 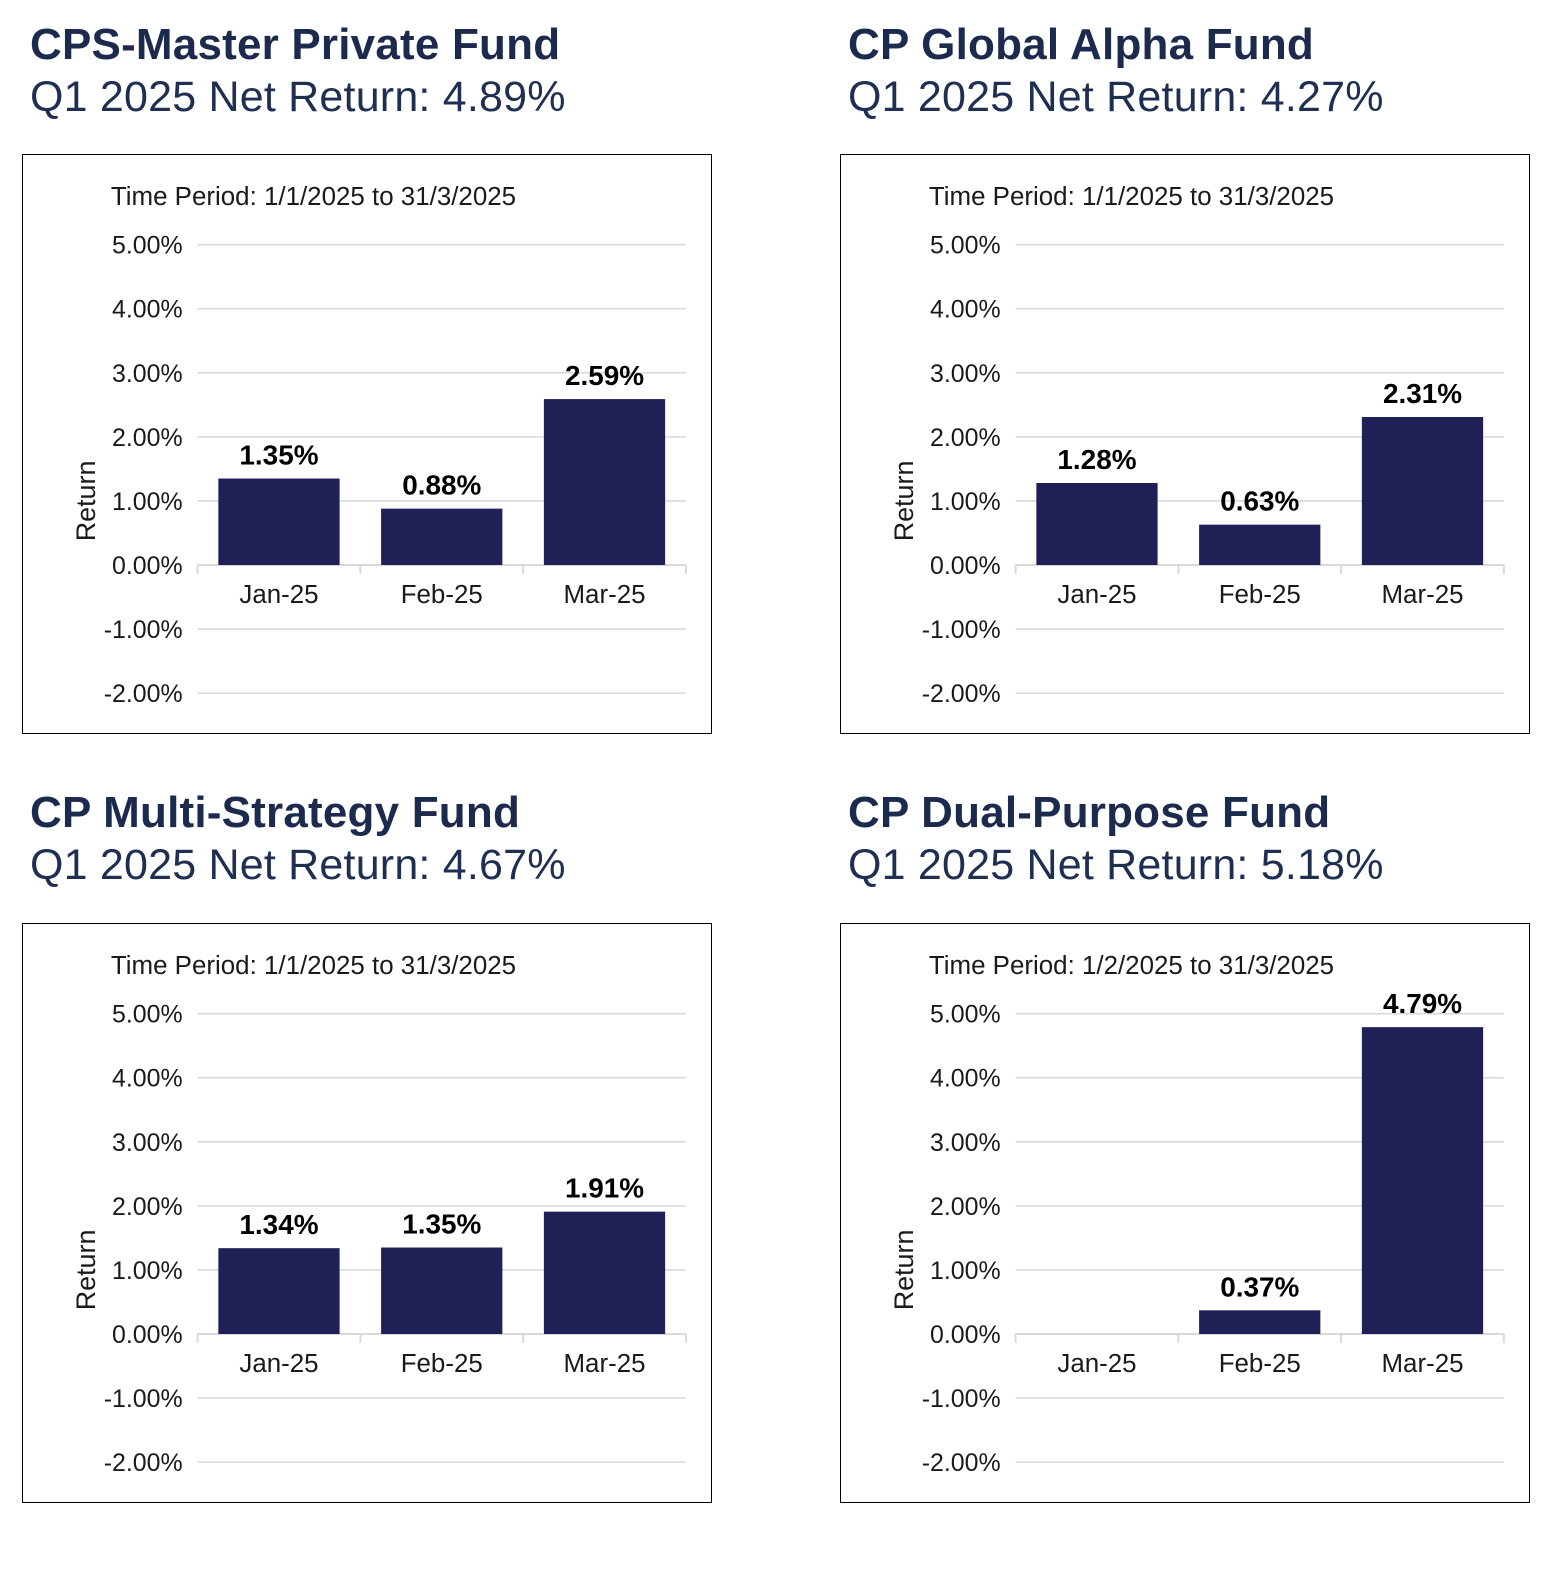 What do you see at coordinates (1131, 966) in the screenshot?
I see `chart-title: Time Period: 1/2/2025 to 31/3/2025` at bounding box center [1131, 966].